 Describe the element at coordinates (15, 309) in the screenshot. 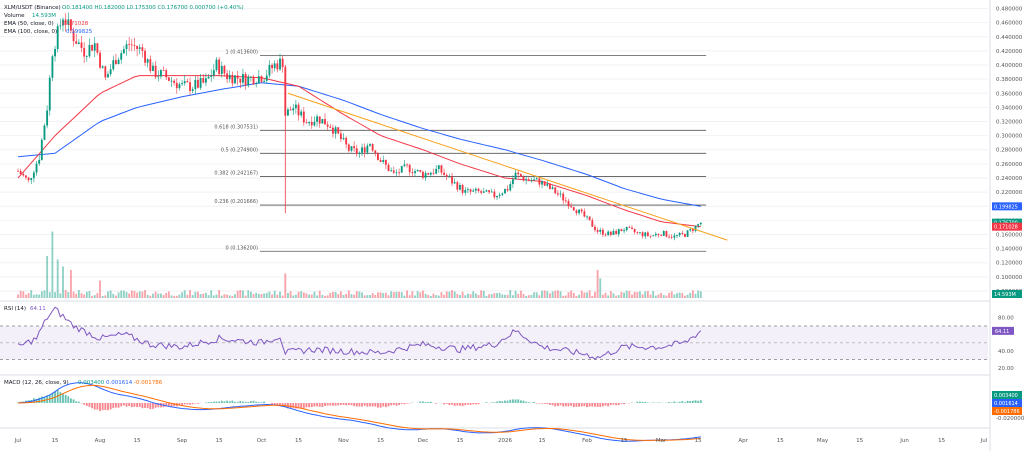

I see `rsi-legend-label: RSI (14)` at that location.